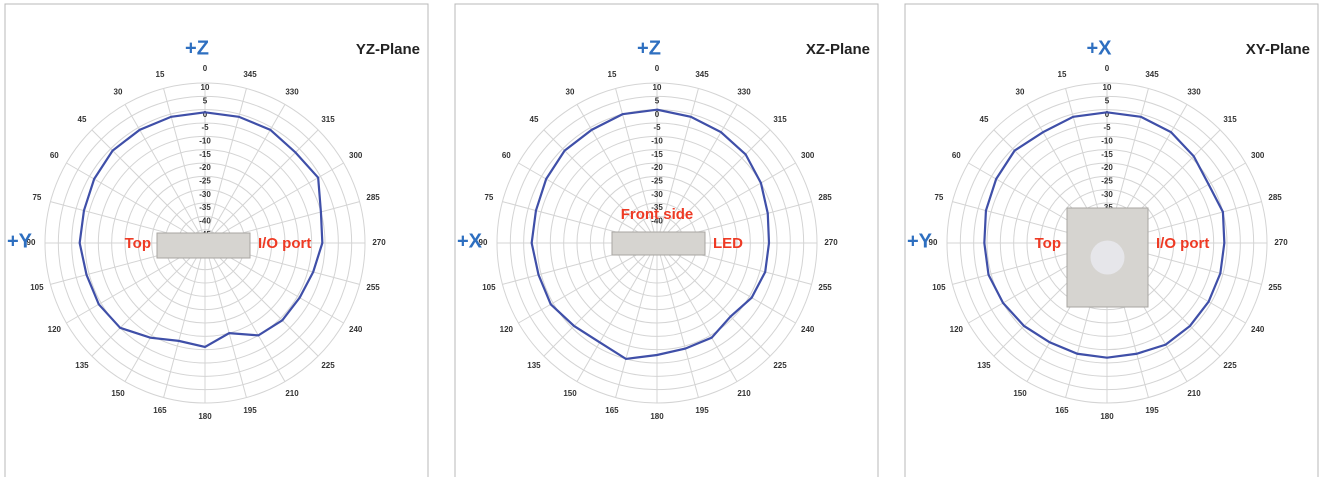 The image size is (1321, 477). I want to click on angle-label: 120, so click(507, 329).